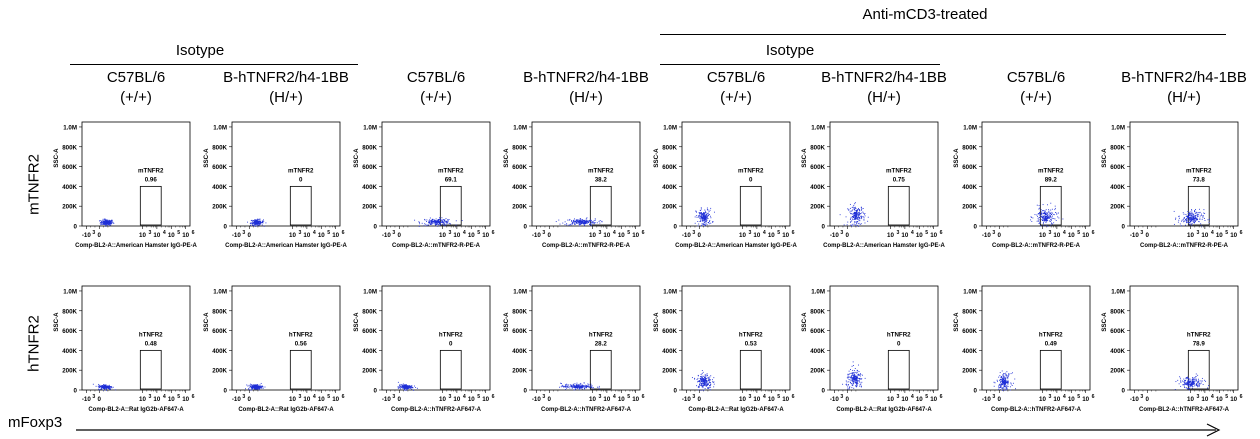 This screenshot has width=1260, height=439. Describe the element at coordinates (601, 334) in the screenshot. I see `gate-name: hTNFR2` at that location.